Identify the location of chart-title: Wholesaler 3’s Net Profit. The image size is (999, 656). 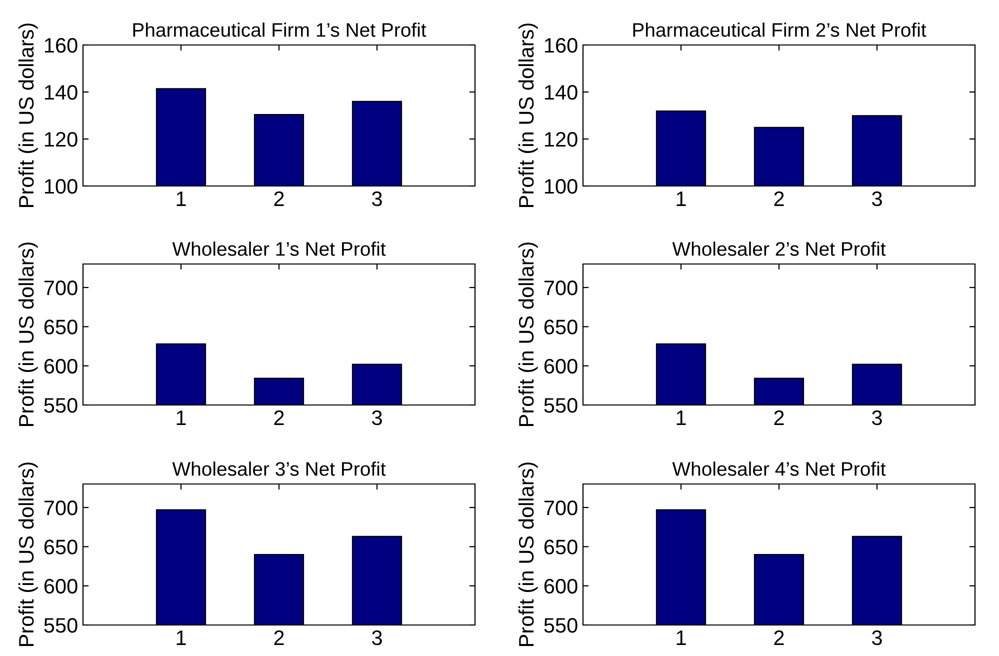
(279, 469).